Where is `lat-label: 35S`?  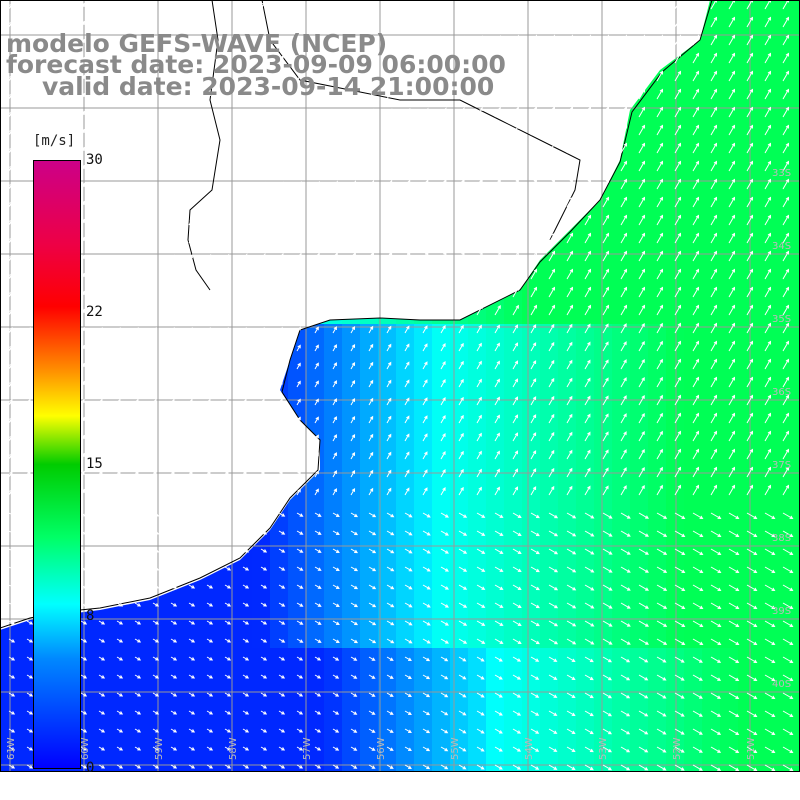 lat-label: 35S is located at coordinates (781, 319).